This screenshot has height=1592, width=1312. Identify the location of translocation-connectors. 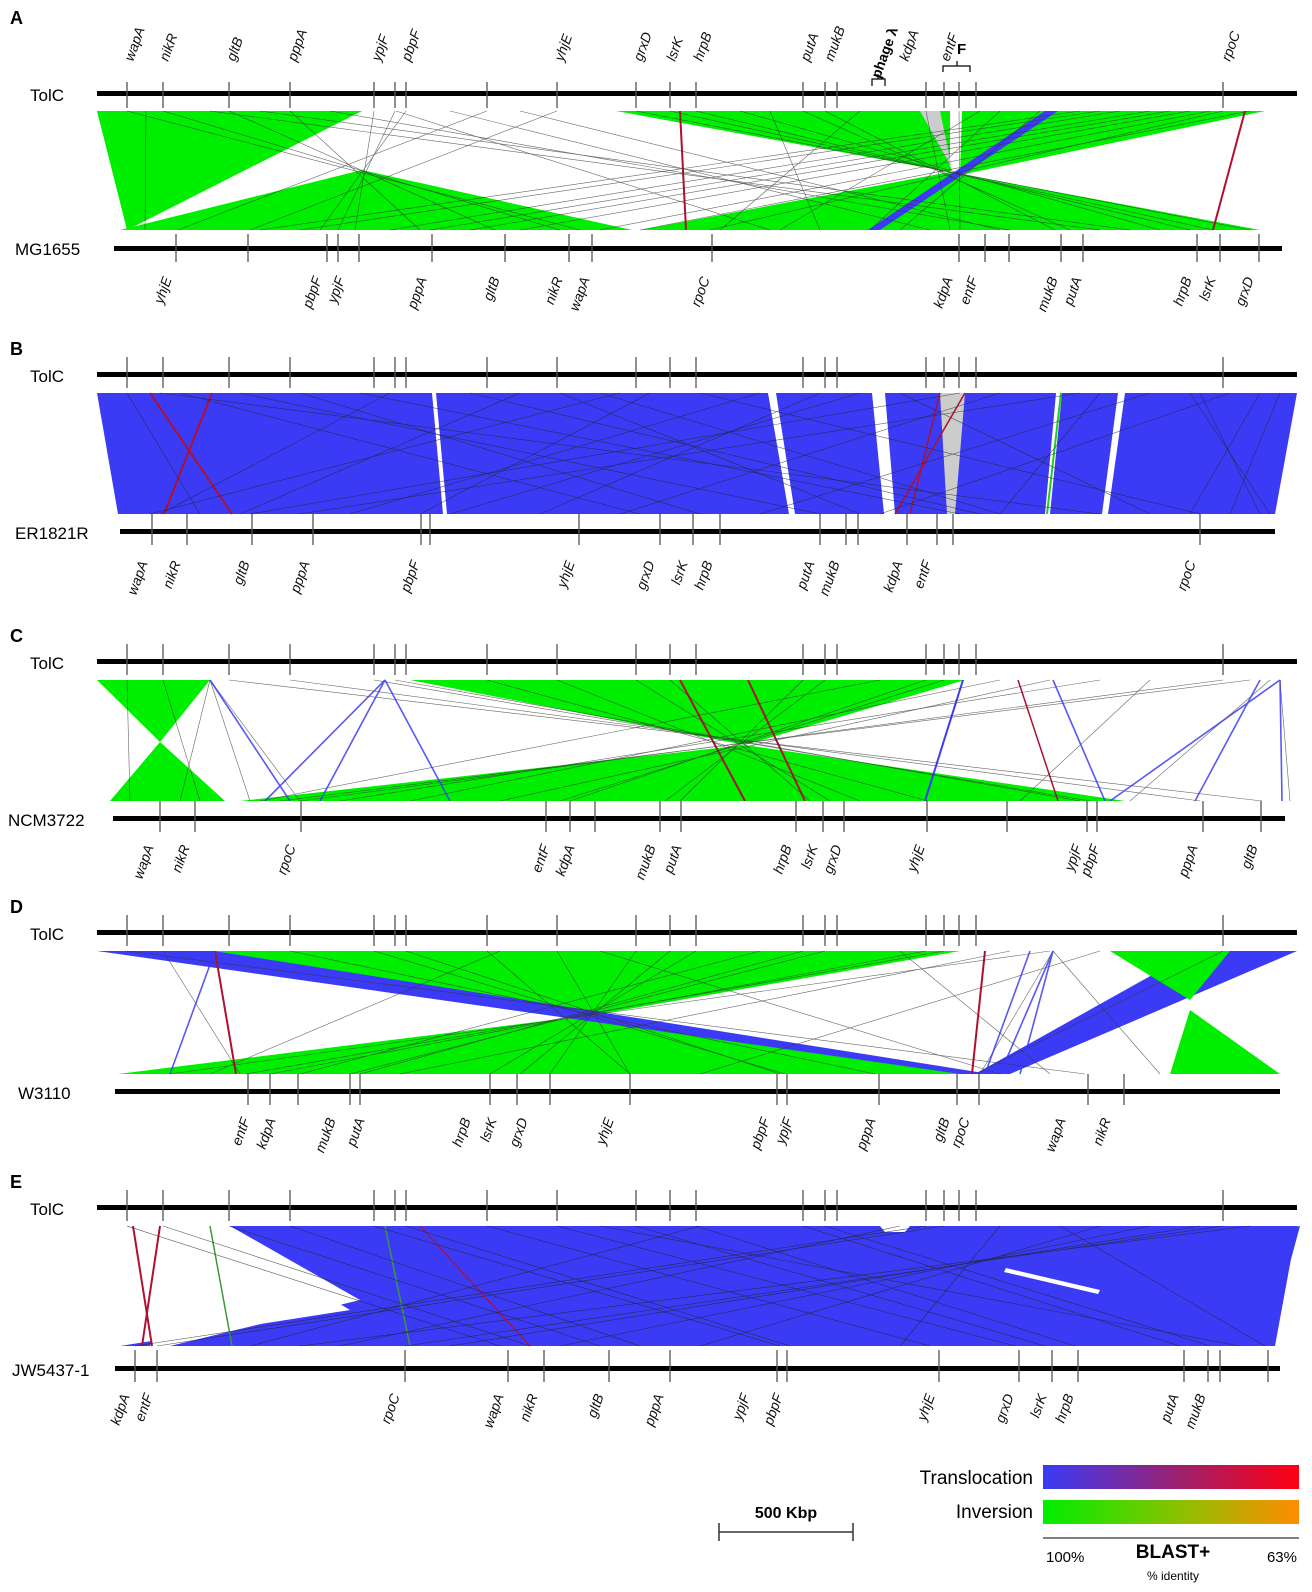
(611, 1012).